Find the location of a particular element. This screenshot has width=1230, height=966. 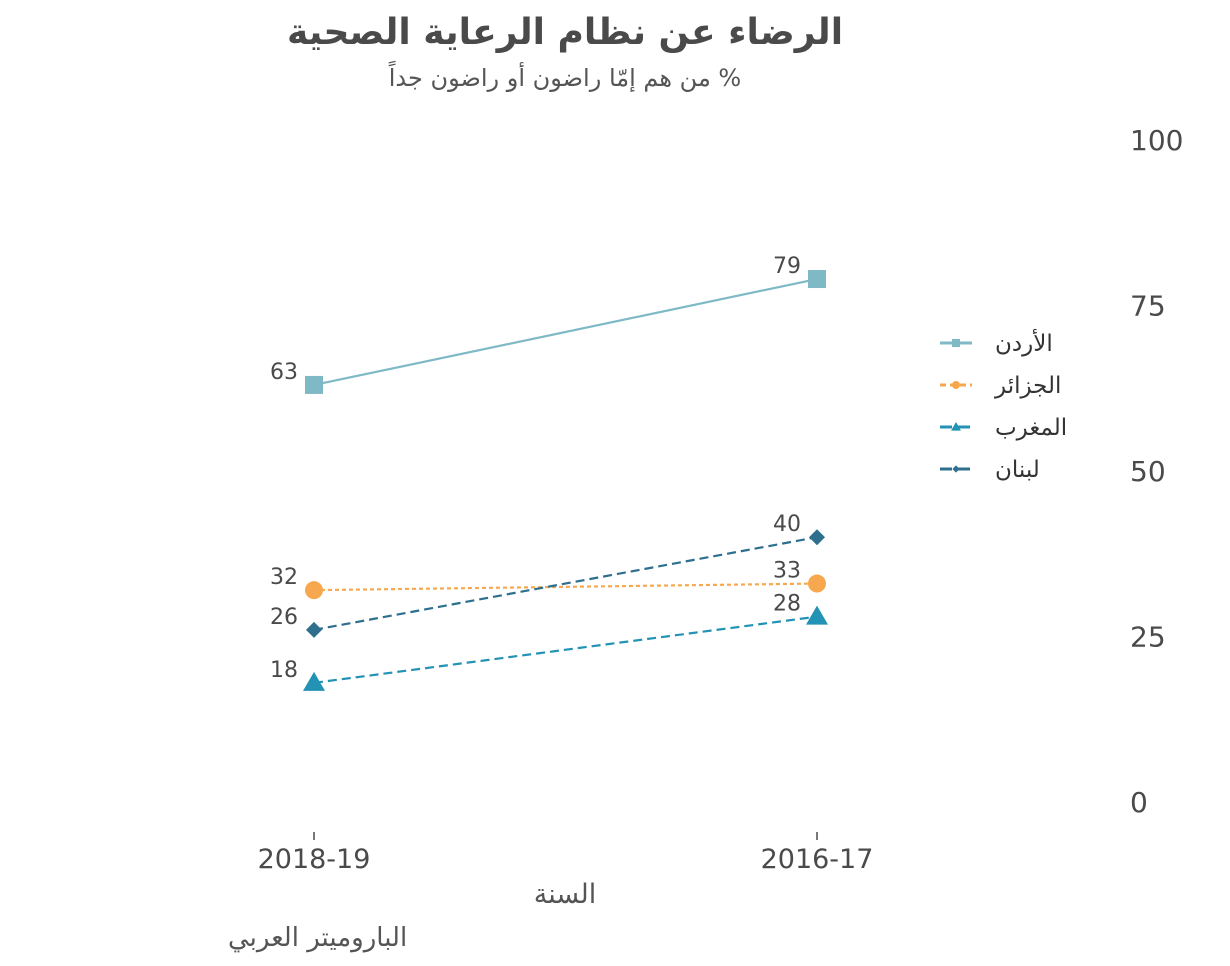

chart-subtitle: % من هم إمّا راضون أو راضون جداً is located at coordinates (564, 77).